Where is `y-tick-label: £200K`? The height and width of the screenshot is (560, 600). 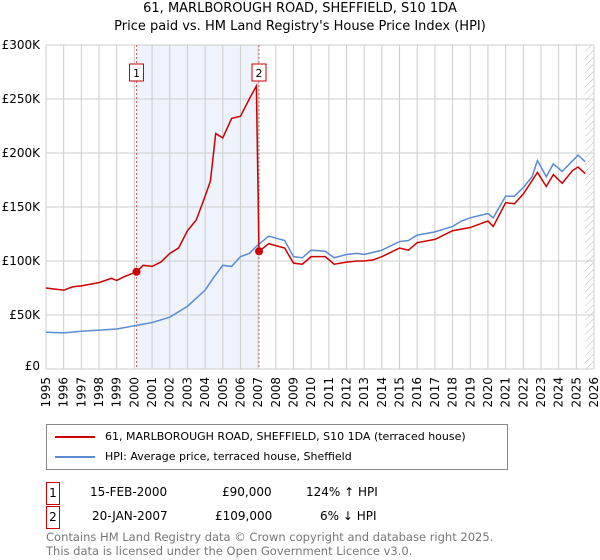
y-tick-label: £200K is located at coordinates (22, 153).